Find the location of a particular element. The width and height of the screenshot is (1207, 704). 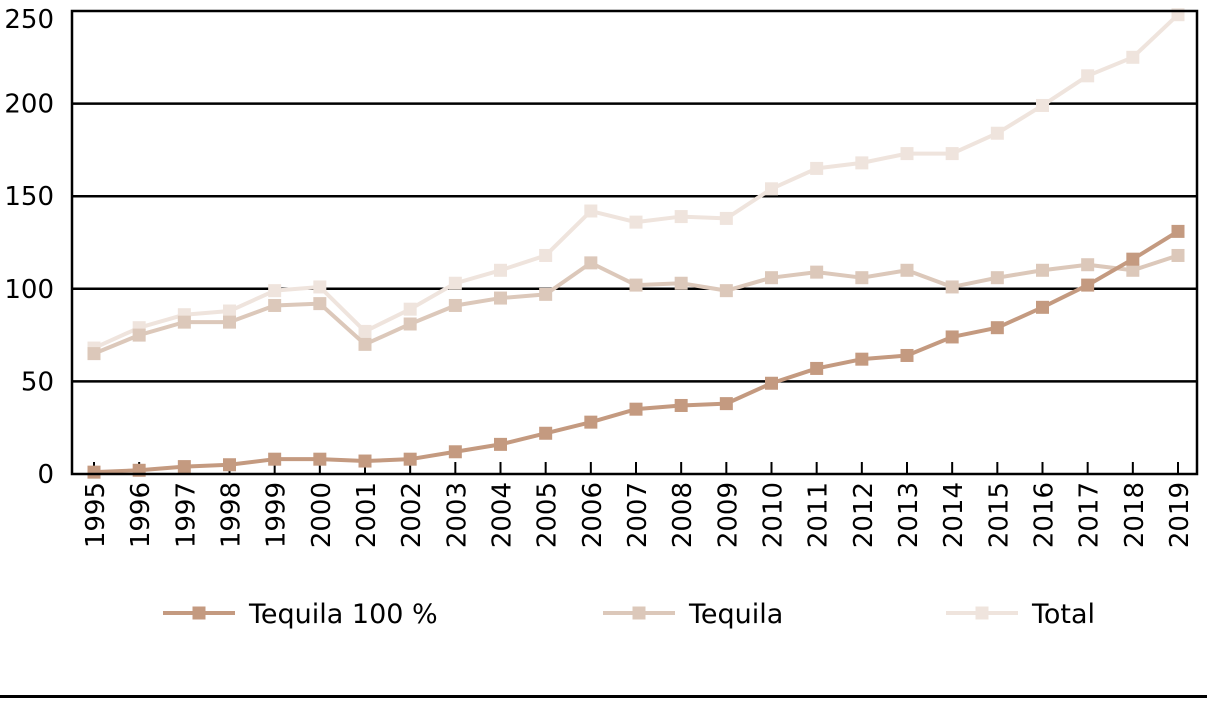

x-tick-label: 2013 is located at coordinates (909, 515).